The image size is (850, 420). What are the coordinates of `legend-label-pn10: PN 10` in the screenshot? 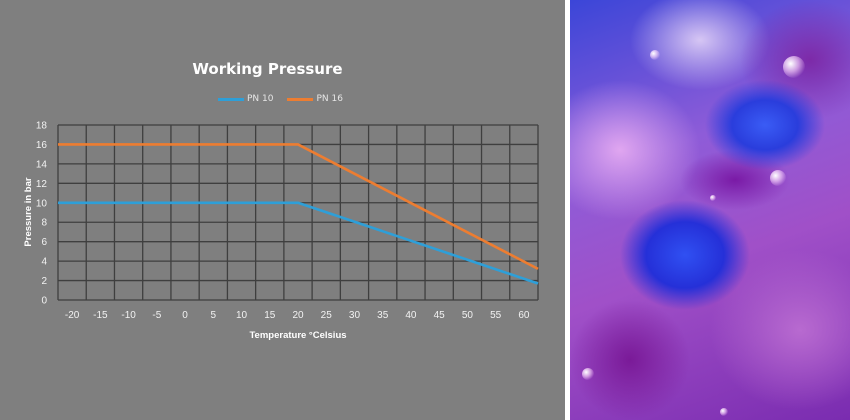 It's located at (260, 99).